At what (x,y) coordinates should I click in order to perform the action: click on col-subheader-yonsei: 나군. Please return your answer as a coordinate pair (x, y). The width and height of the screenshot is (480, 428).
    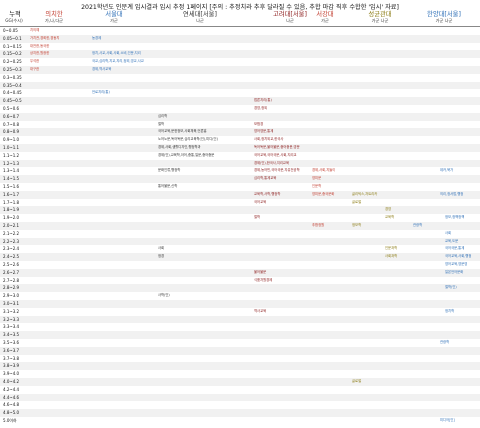
    Looking at the image, I should click on (200, 20).